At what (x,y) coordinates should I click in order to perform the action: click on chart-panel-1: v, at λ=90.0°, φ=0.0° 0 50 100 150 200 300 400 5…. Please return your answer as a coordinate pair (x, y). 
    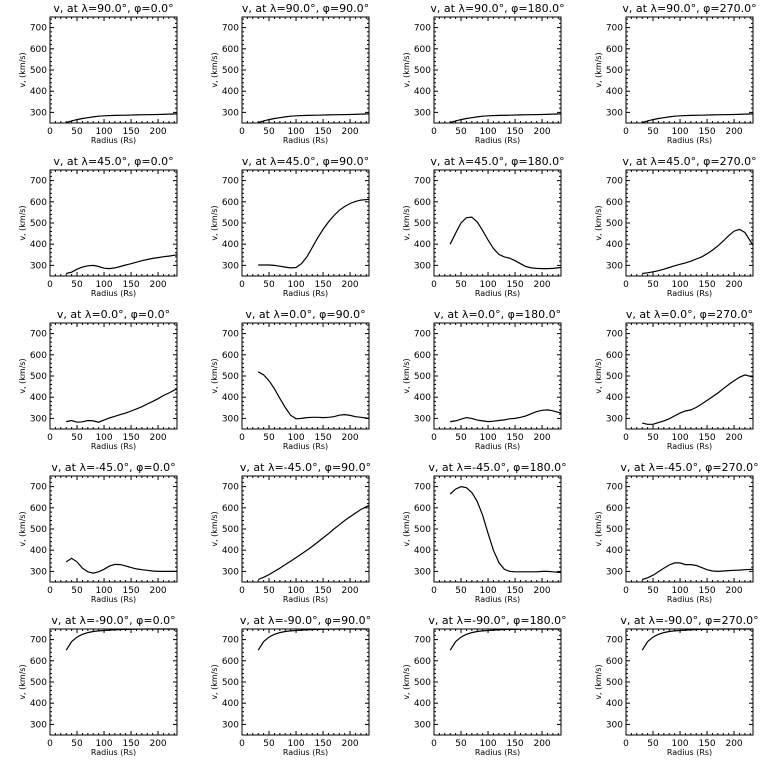
    Looking at the image, I should click on (98, 73).